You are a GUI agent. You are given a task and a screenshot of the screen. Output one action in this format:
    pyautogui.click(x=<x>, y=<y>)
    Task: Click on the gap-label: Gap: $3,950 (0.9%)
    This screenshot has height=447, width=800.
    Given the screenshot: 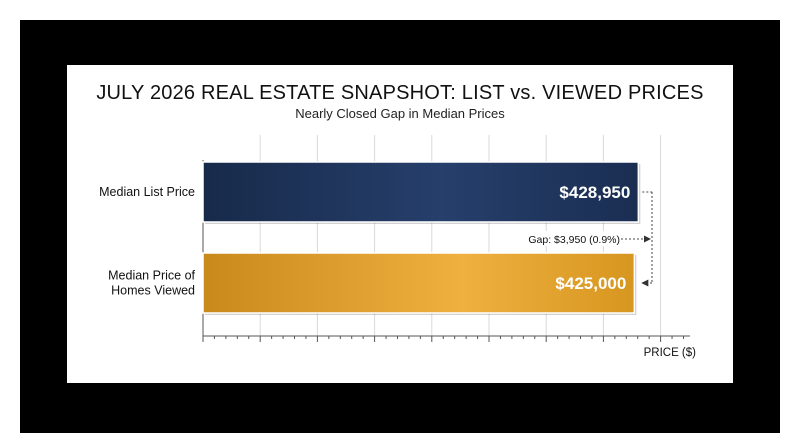 What is the action you would take?
    pyautogui.click(x=574, y=240)
    